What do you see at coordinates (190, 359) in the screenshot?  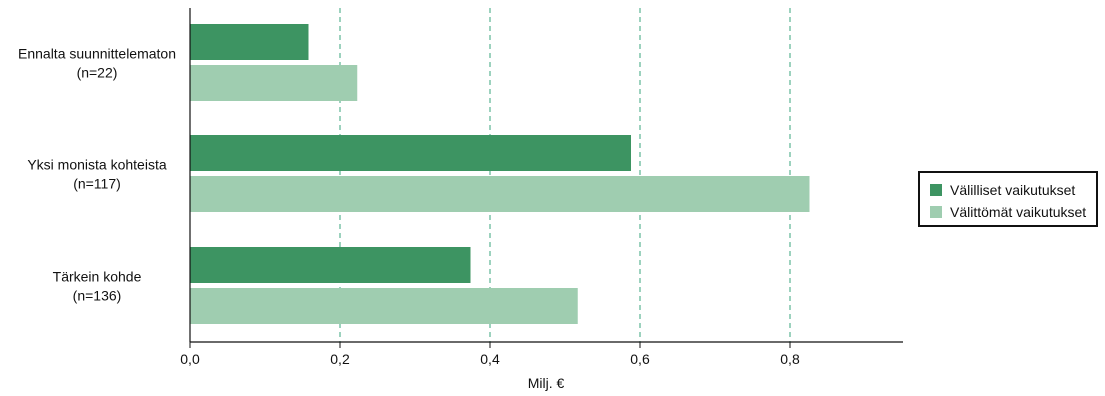 I see `x-tick-label: 0,0` at bounding box center [190, 359].